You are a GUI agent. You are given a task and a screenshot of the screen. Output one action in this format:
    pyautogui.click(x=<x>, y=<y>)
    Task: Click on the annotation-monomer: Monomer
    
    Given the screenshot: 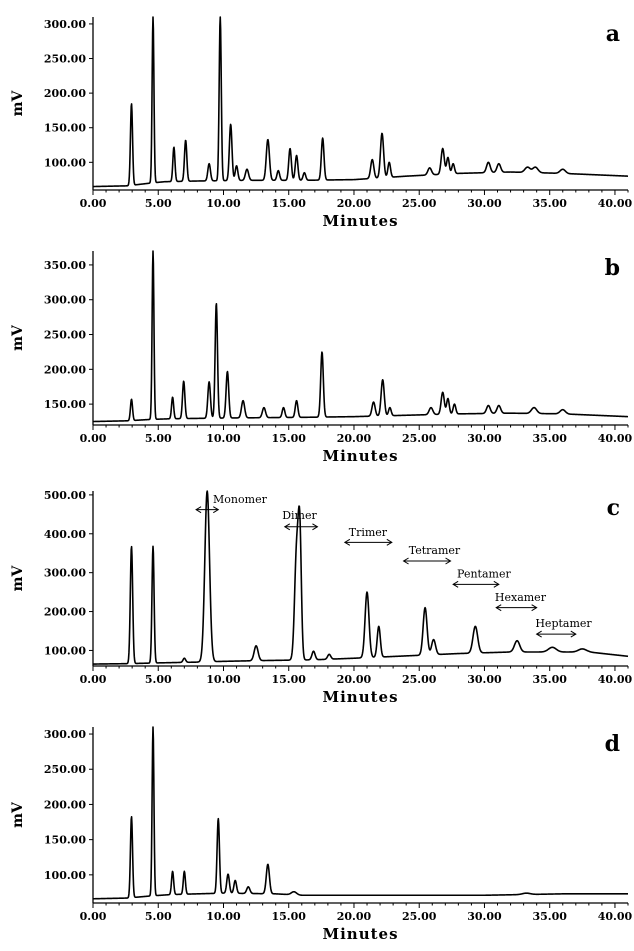 What is the action you would take?
    pyautogui.click(x=231, y=503)
    